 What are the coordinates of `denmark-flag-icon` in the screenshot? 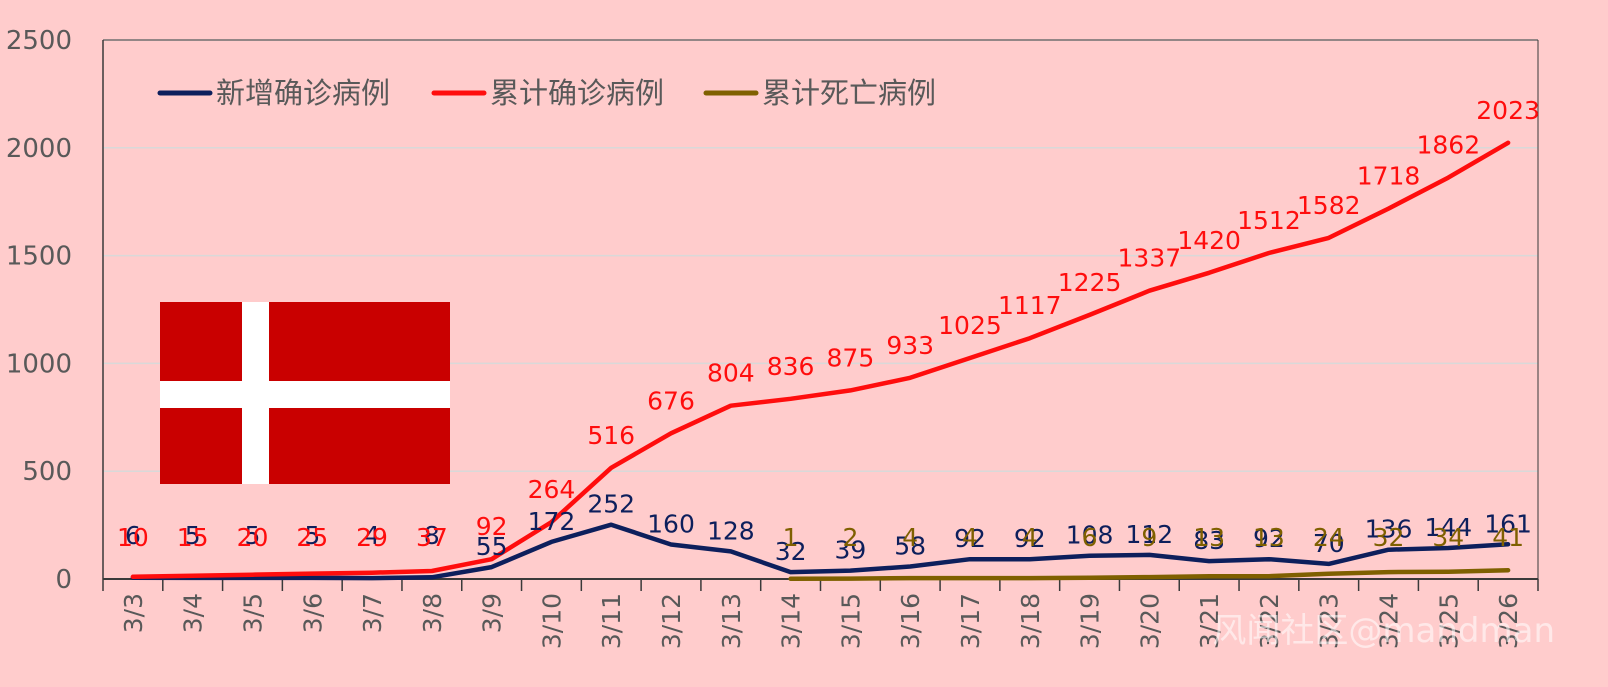 It's located at (305, 393).